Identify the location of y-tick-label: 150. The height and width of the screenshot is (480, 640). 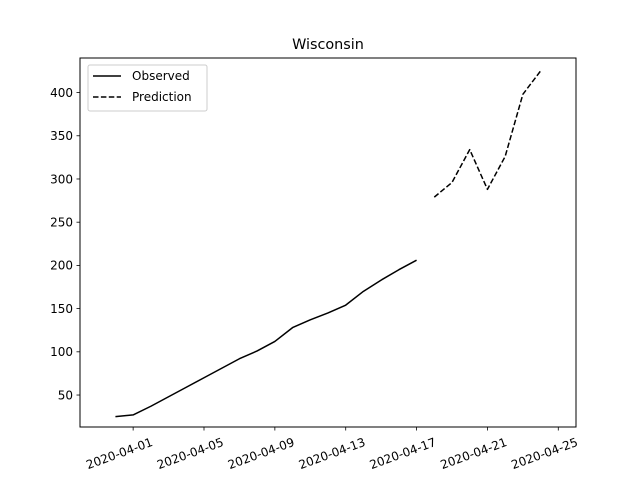
(61, 309).